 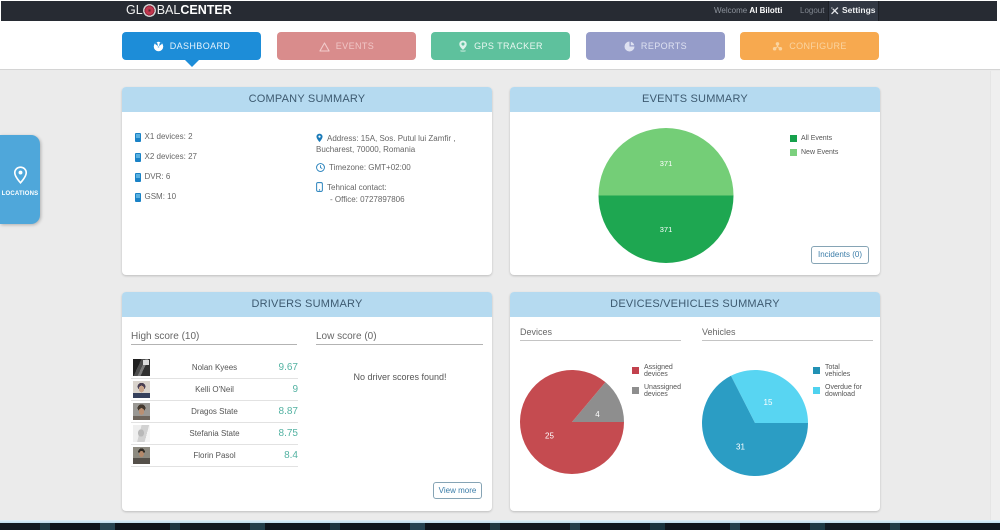 What do you see at coordinates (549, 436) in the screenshot?
I see `svg-text: 25` at bounding box center [549, 436].